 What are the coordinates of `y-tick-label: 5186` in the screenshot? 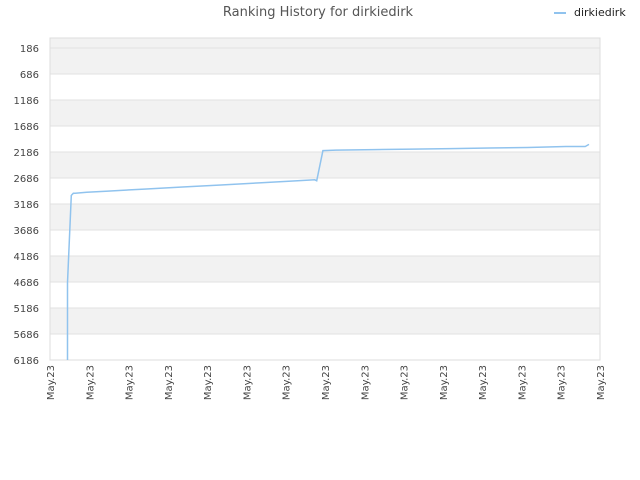 It's located at (26, 309).